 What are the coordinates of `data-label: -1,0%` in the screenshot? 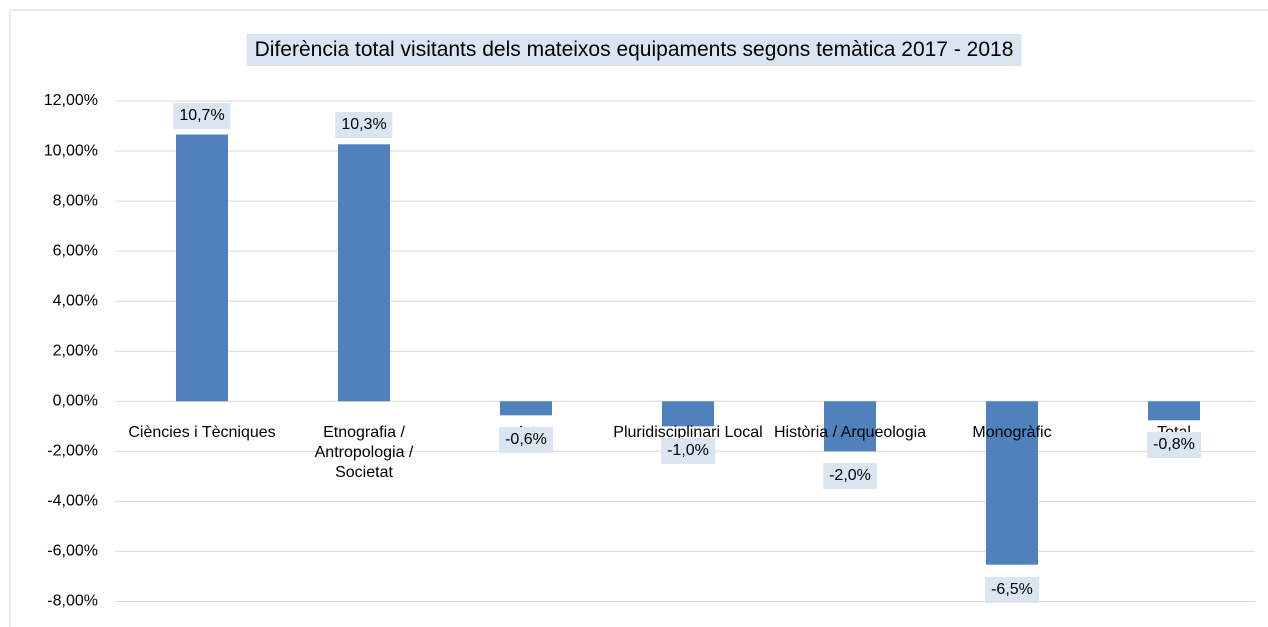 It's located at (688, 451).